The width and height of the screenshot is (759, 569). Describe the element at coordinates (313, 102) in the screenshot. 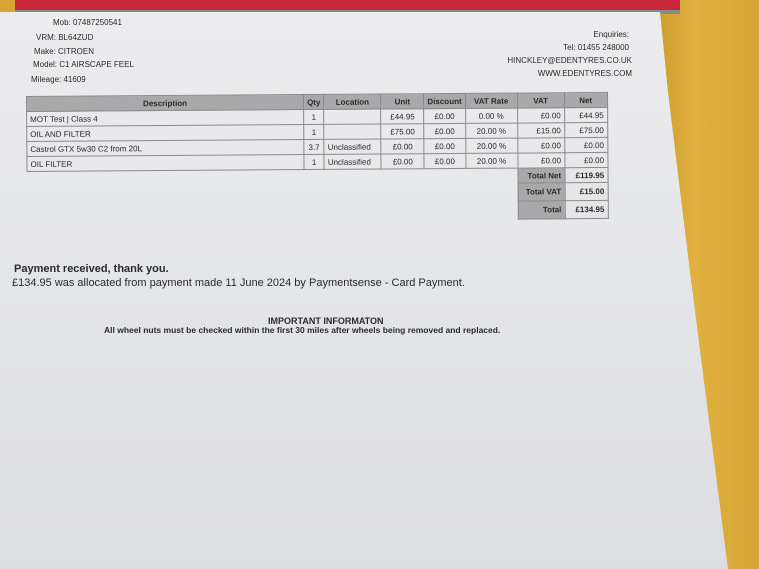

I see `col-qty: Qty` at that location.